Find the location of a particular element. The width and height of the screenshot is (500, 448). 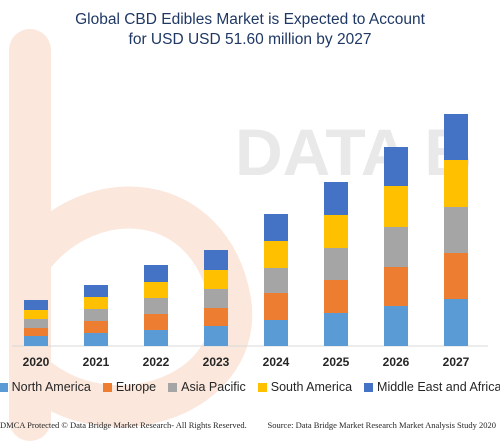

bar-segment-2023-north-america is located at coordinates (216, 336).